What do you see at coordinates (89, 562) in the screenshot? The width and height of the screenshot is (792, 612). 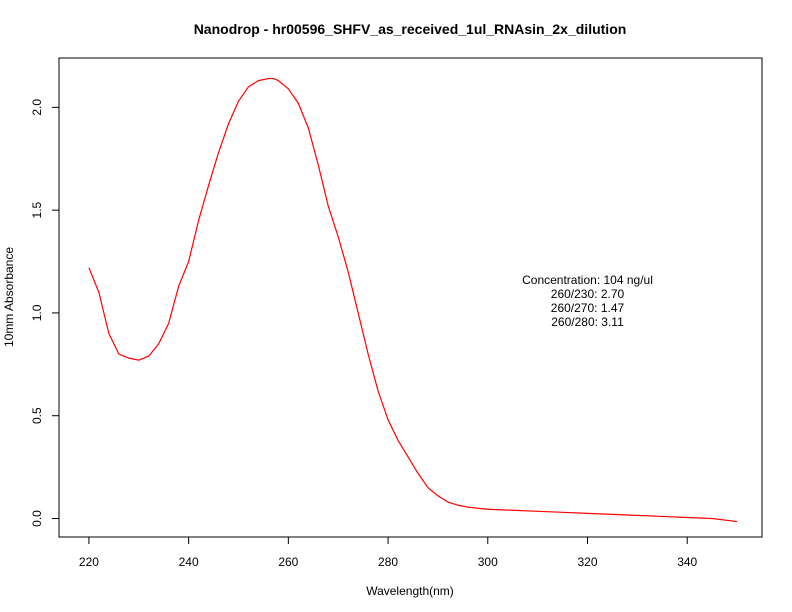 I see `x-tick-label: 220` at bounding box center [89, 562].